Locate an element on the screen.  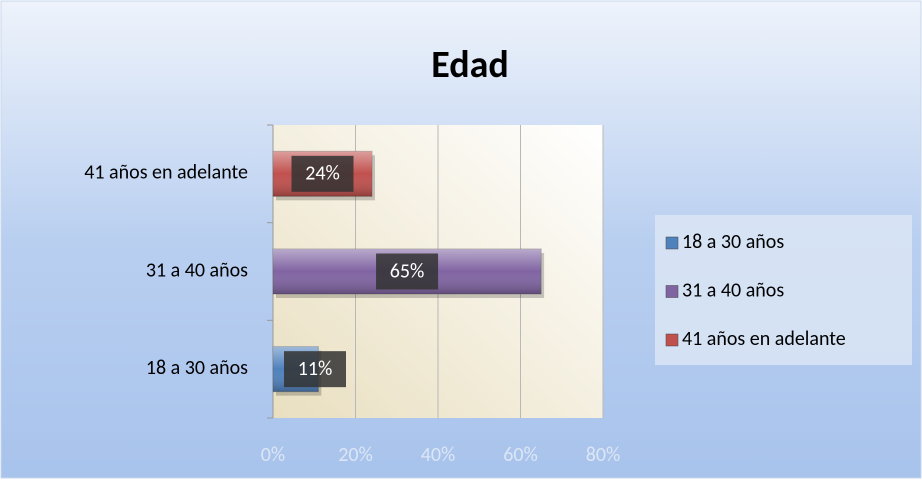
data-label: 65% is located at coordinates (407, 271).